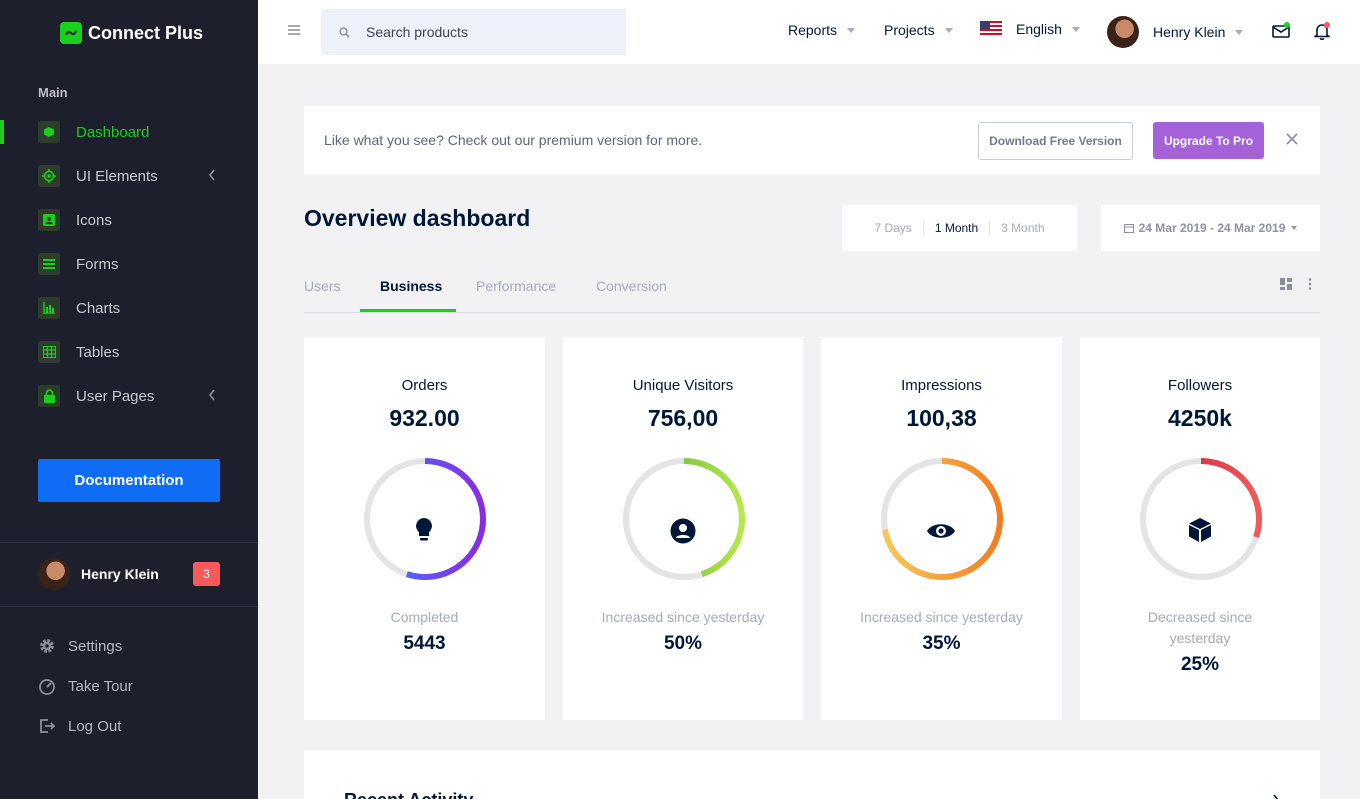  I want to click on recent-activity-card: Recent Activity, so click(812, 774).